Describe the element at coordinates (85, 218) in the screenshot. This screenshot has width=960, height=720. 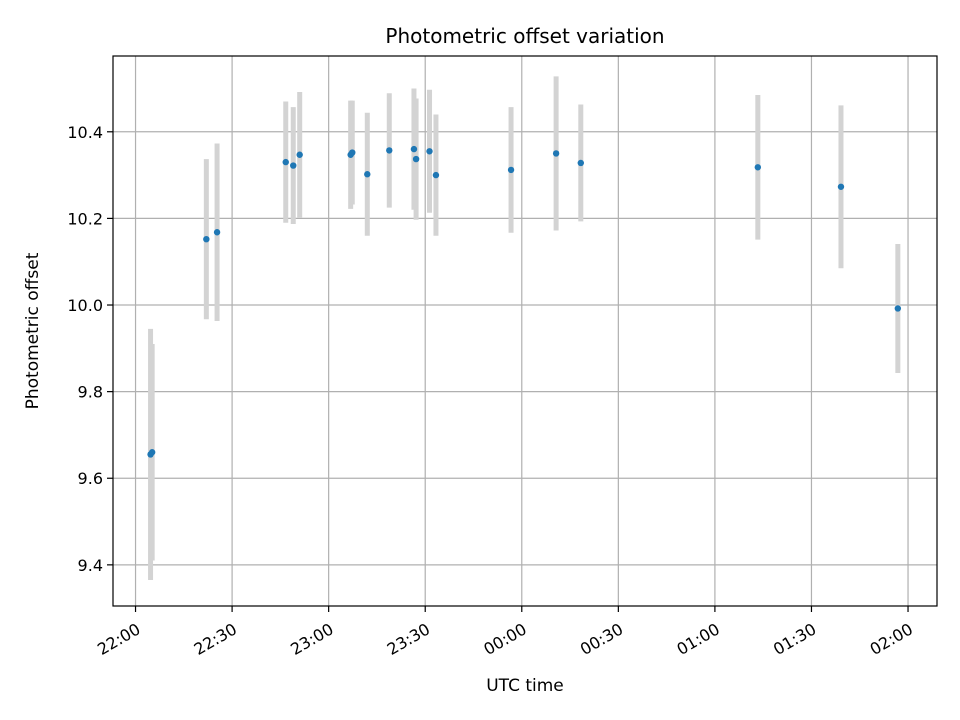
I see `y-tick-label: 10.2` at that location.